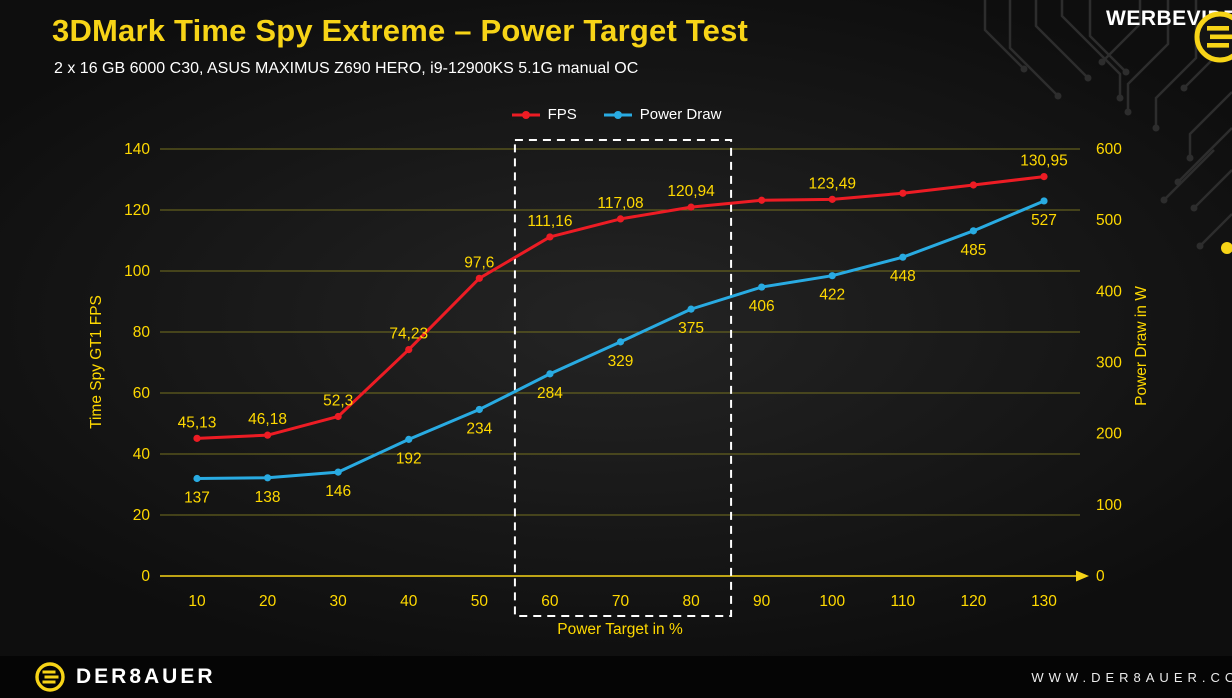 The image size is (1232, 698). What do you see at coordinates (691, 191) in the screenshot?
I see `fps-data-label: 120,94` at bounding box center [691, 191].